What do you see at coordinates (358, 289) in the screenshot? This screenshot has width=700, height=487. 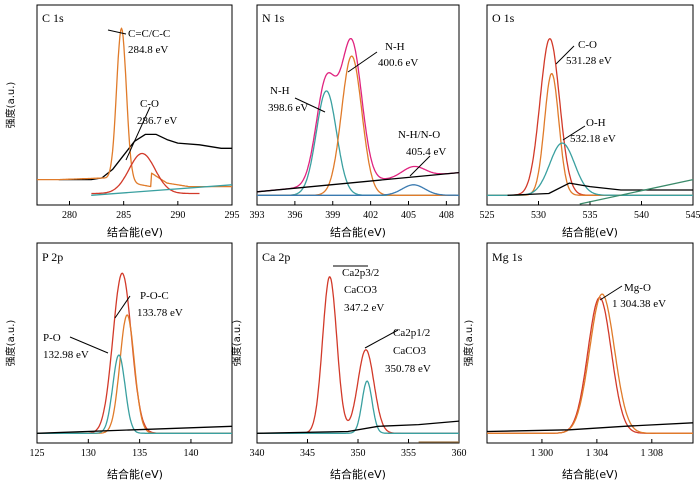 I see `annotation-callout-0: Ca2p3/2 CaCO3 347.2 eV` at bounding box center [358, 289].